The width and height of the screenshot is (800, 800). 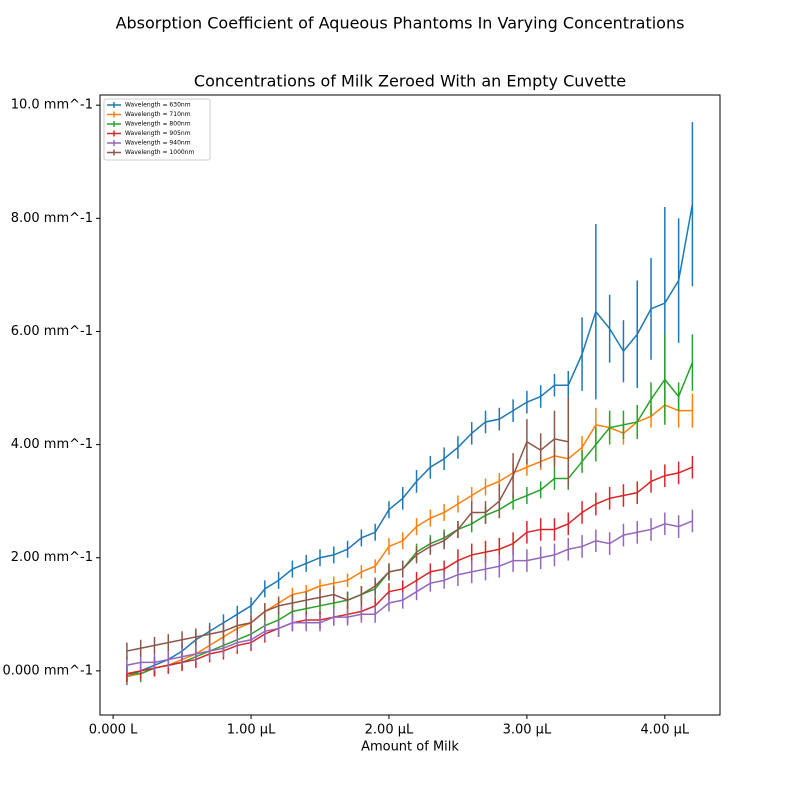 What do you see at coordinates (665, 730) in the screenshot?
I see `x-tick-label: 4.00 µL` at bounding box center [665, 730].